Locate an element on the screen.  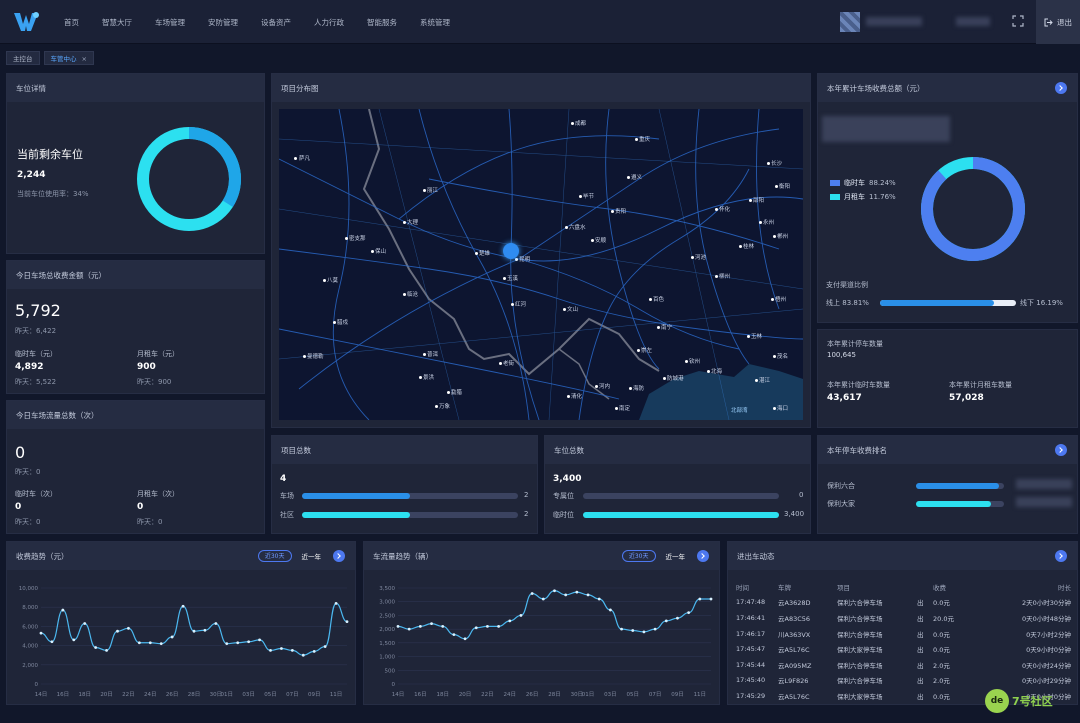
col-fee: 收费 is located at coordinates (939, 587).